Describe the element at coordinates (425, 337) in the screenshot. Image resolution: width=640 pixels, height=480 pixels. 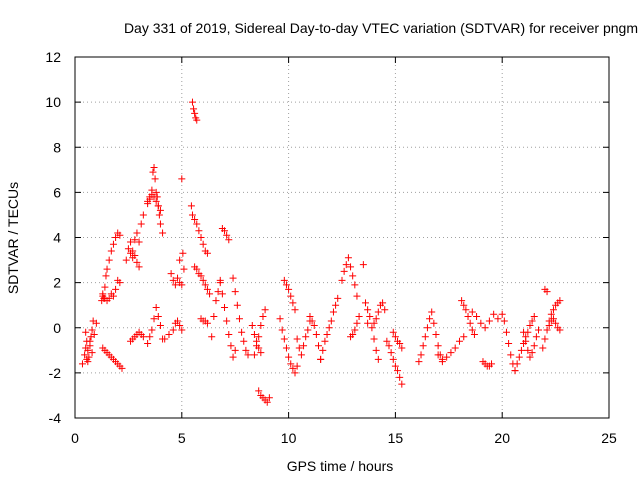
I see `series-arc-16.2` at that location.